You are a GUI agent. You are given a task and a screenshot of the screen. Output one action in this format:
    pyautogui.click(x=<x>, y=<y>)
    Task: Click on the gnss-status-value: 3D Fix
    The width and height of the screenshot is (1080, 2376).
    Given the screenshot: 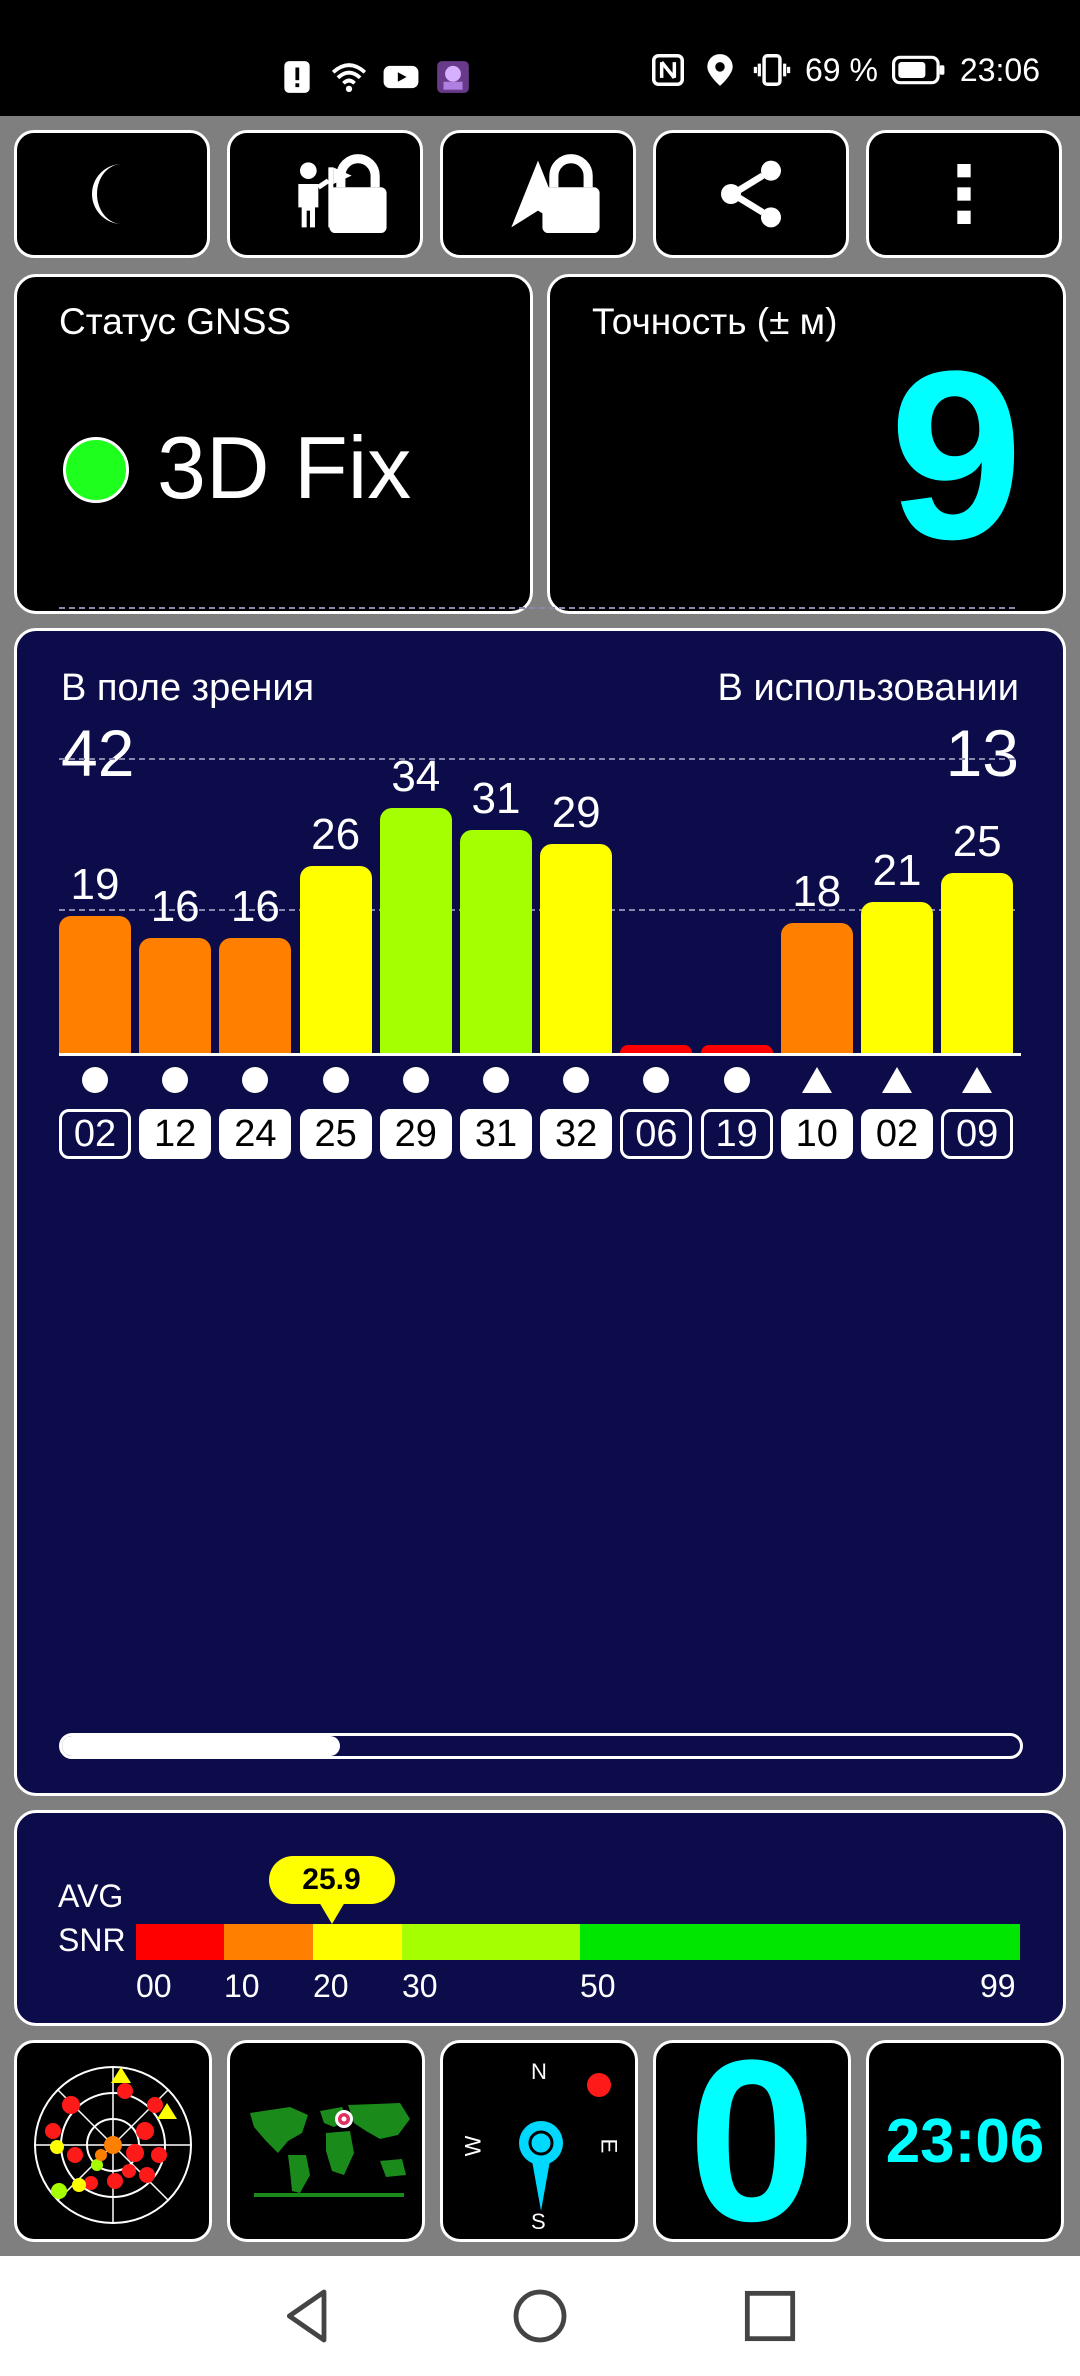 What is the action you would take?
    pyautogui.click(x=284, y=467)
    